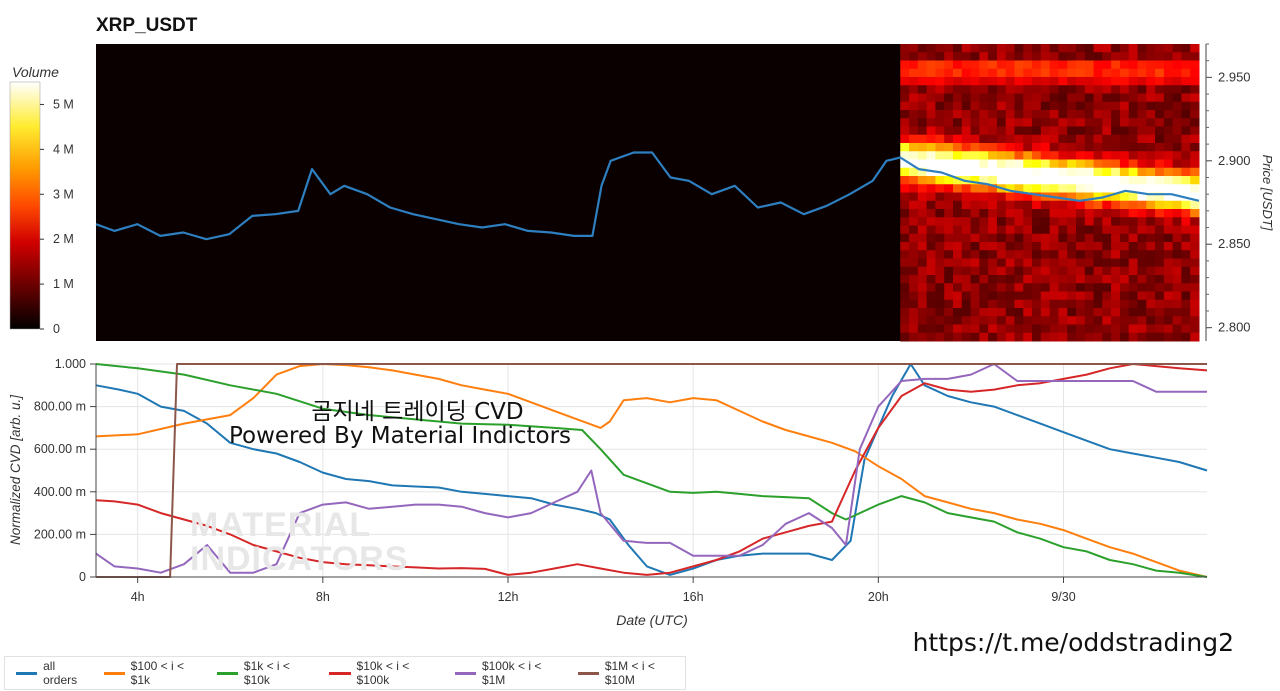 Image resolution: width=1280 pixels, height=691 pixels. I want to click on legend-item-1k-10k: $1k < i < $10k, so click(266, 673).